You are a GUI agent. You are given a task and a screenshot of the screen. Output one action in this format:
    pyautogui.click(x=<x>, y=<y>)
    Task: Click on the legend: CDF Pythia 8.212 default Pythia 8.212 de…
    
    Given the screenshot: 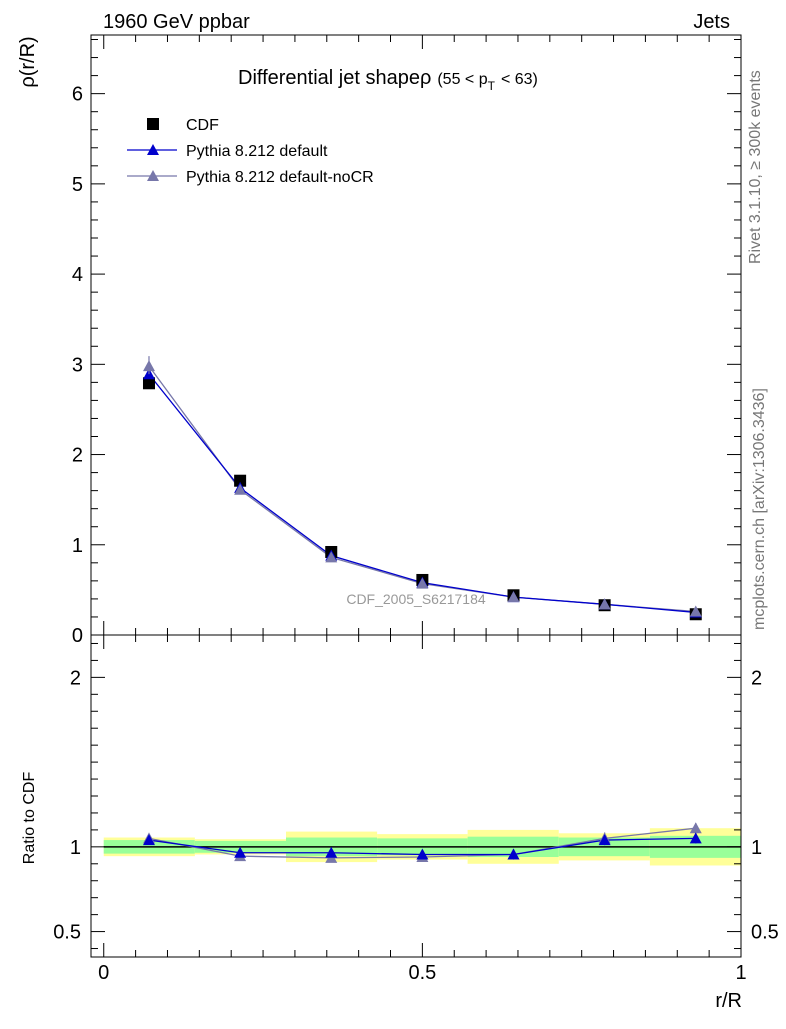 What is the action you would take?
    pyautogui.click(x=250, y=151)
    